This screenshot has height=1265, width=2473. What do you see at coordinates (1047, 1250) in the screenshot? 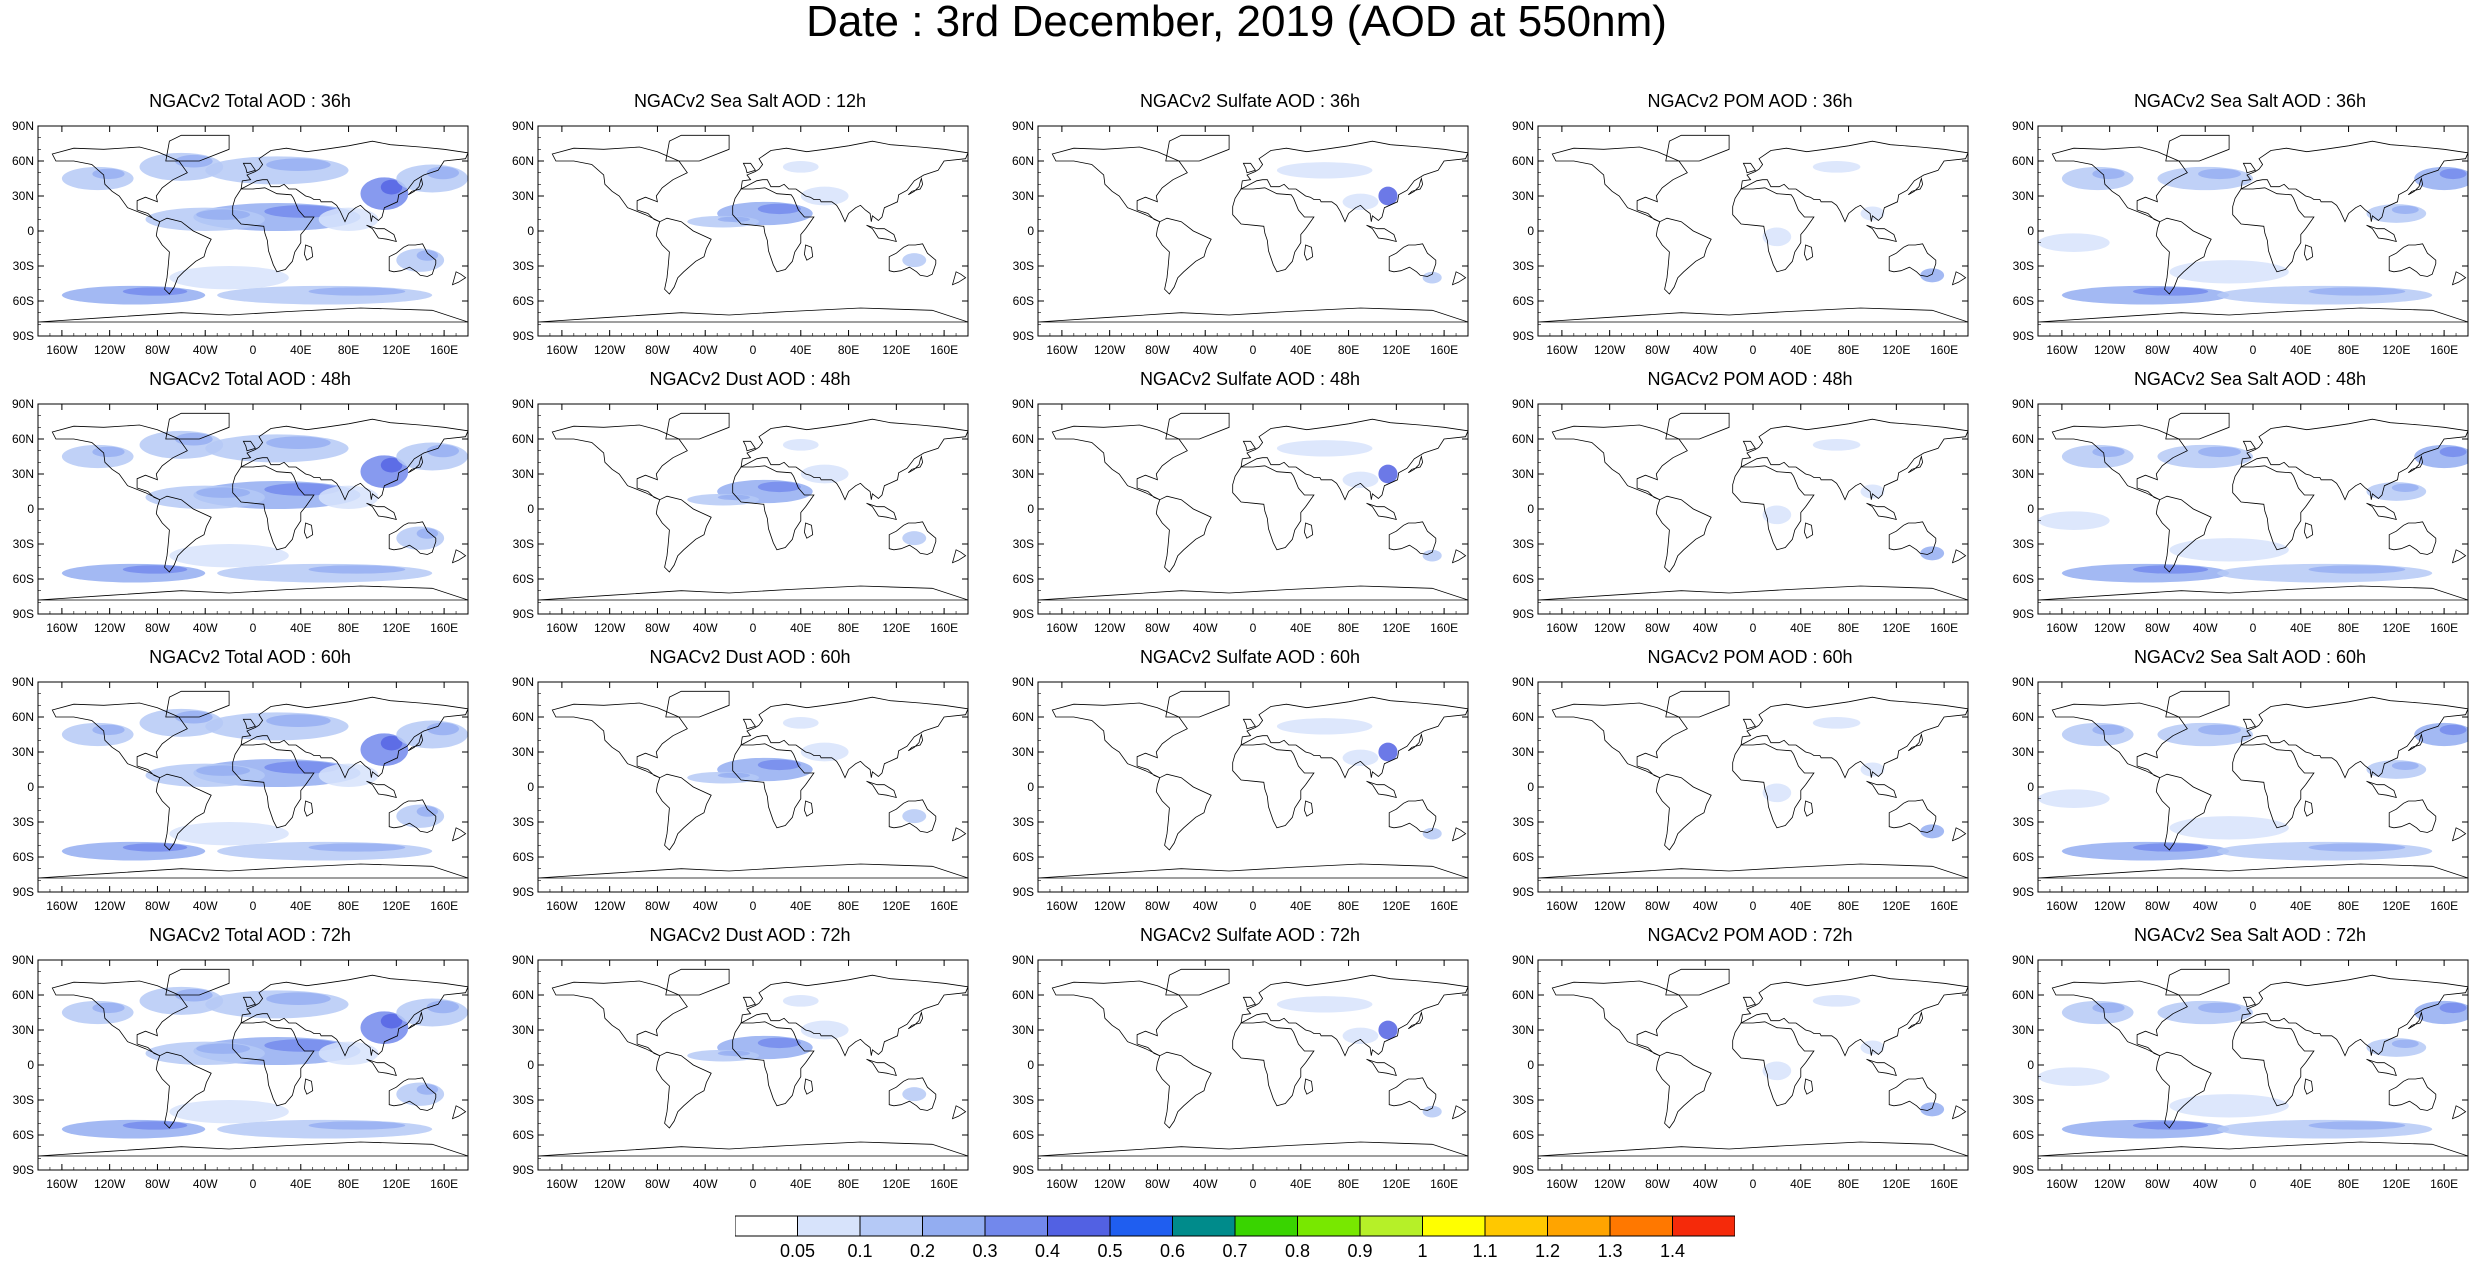
I see `colorbar-label: 0.4` at bounding box center [1047, 1250].